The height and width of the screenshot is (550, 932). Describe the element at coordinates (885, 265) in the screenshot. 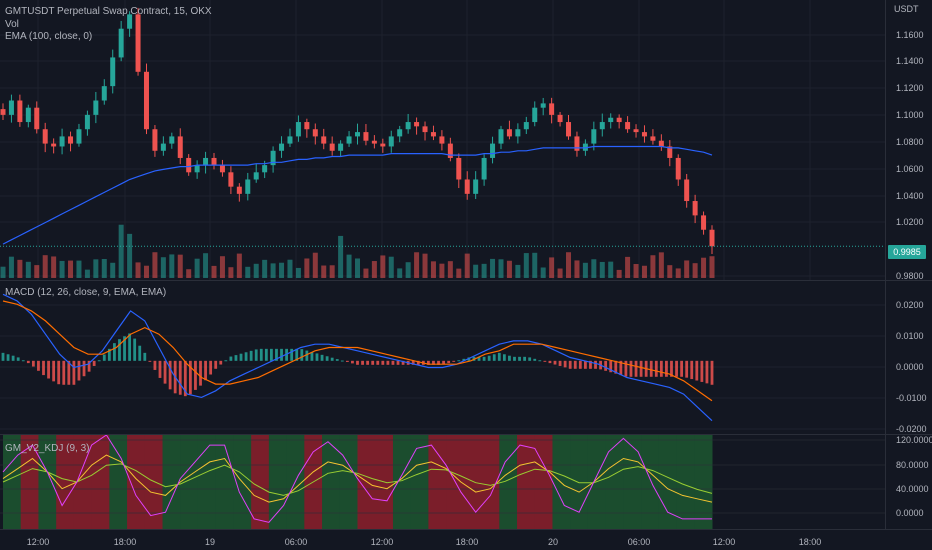

I see `price-axis-divider` at that location.